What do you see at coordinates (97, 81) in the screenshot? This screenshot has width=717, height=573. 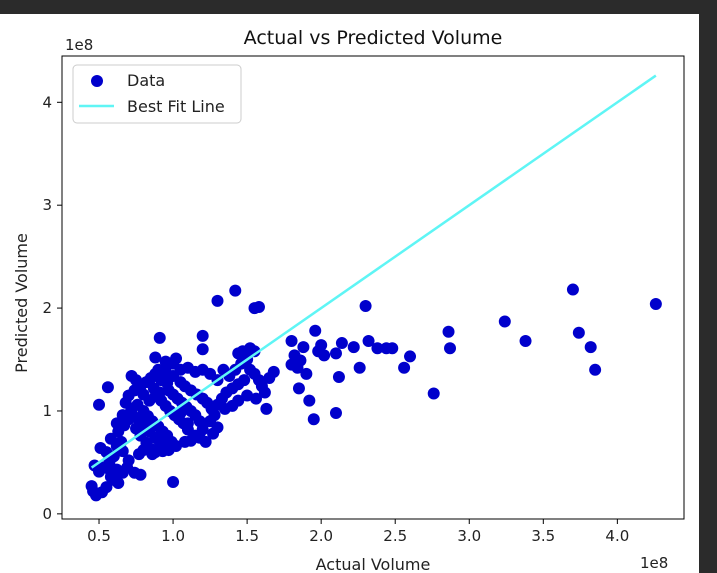 I see `legend-marker-data` at bounding box center [97, 81].